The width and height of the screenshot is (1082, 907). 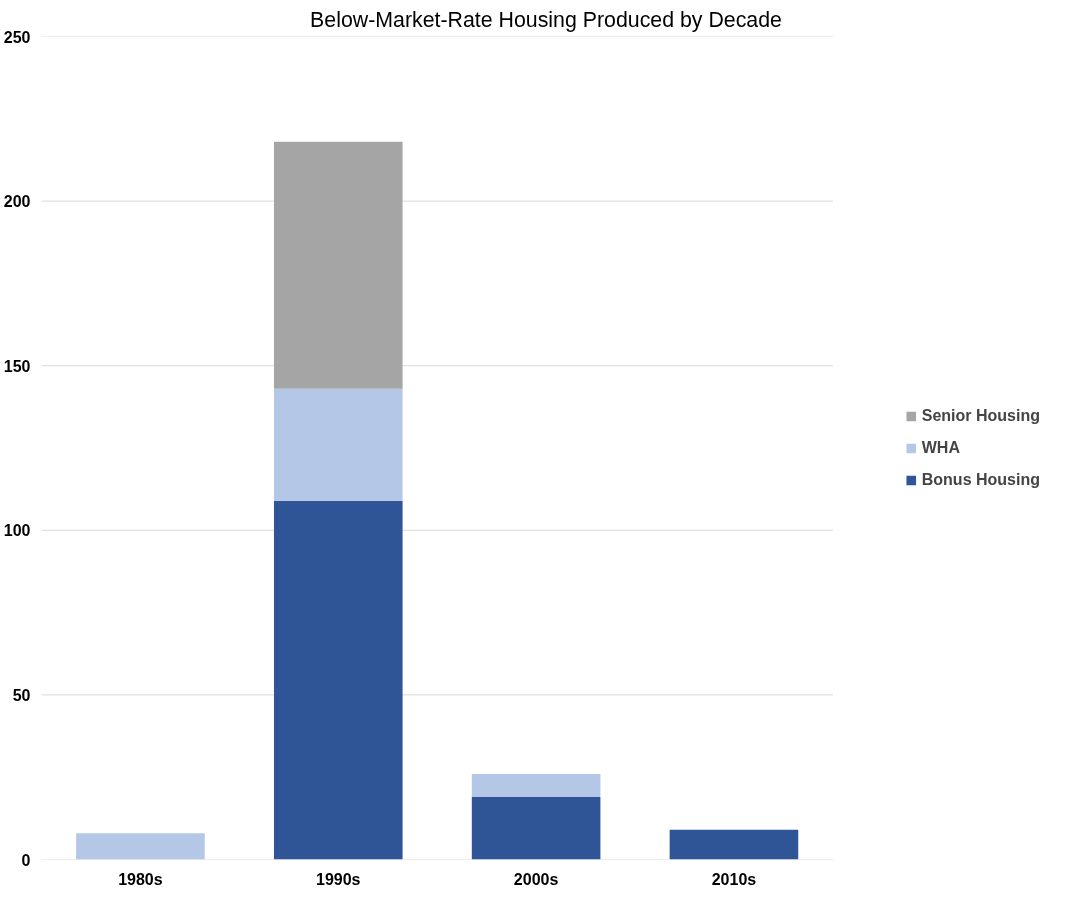 I want to click on x-tick-label: 1990s, so click(x=338, y=879).